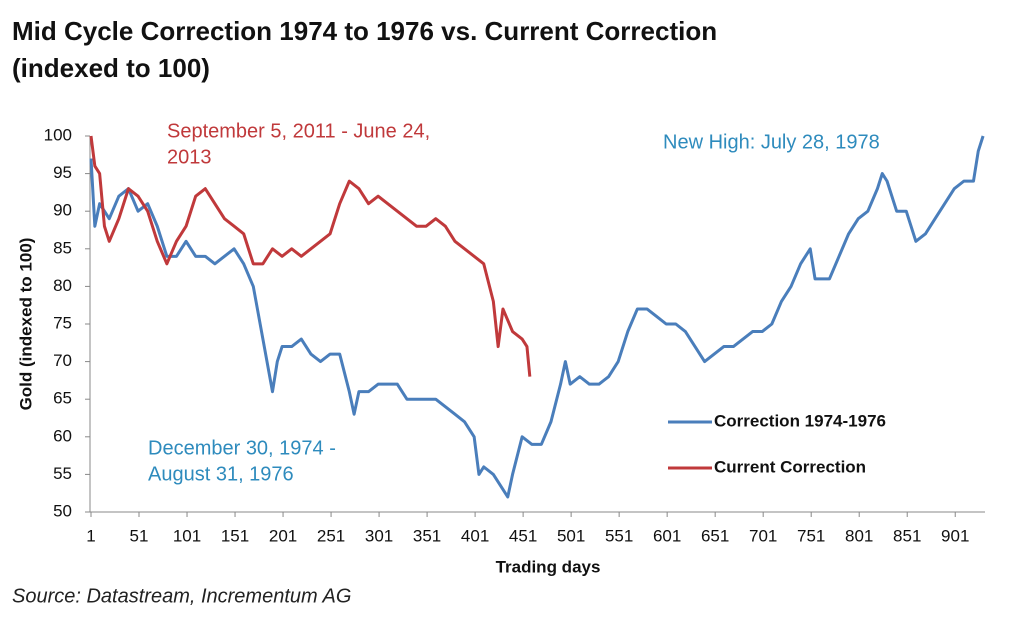 This screenshot has height=626, width=1024. Describe the element at coordinates (62, 210) in the screenshot. I see `y-tick-label: 90` at that location.